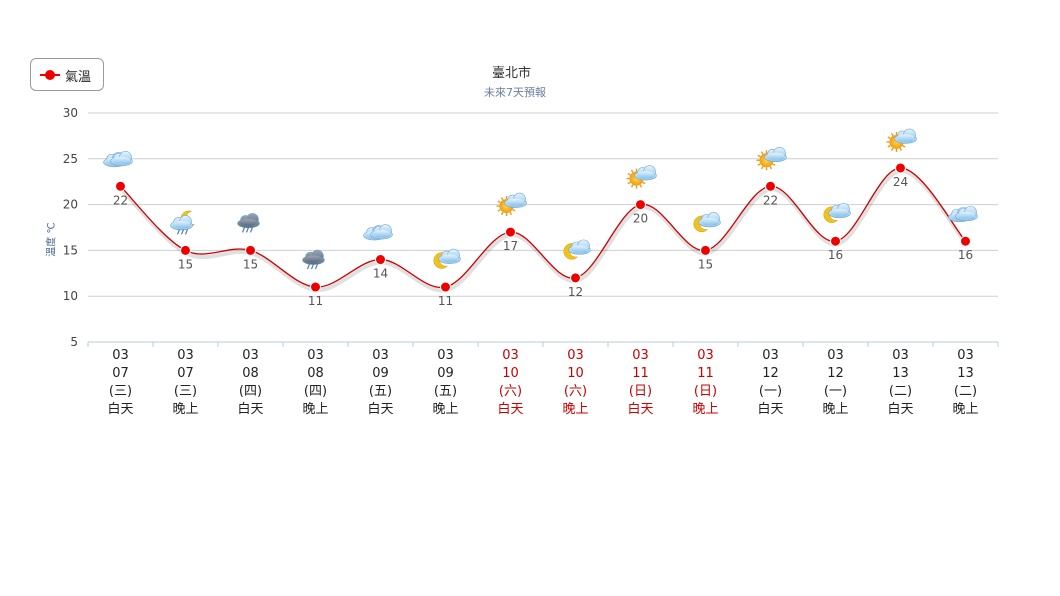 The height and width of the screenshot is (596, 1060). I want to click on x-tick-label: (六), so click(575, 391).